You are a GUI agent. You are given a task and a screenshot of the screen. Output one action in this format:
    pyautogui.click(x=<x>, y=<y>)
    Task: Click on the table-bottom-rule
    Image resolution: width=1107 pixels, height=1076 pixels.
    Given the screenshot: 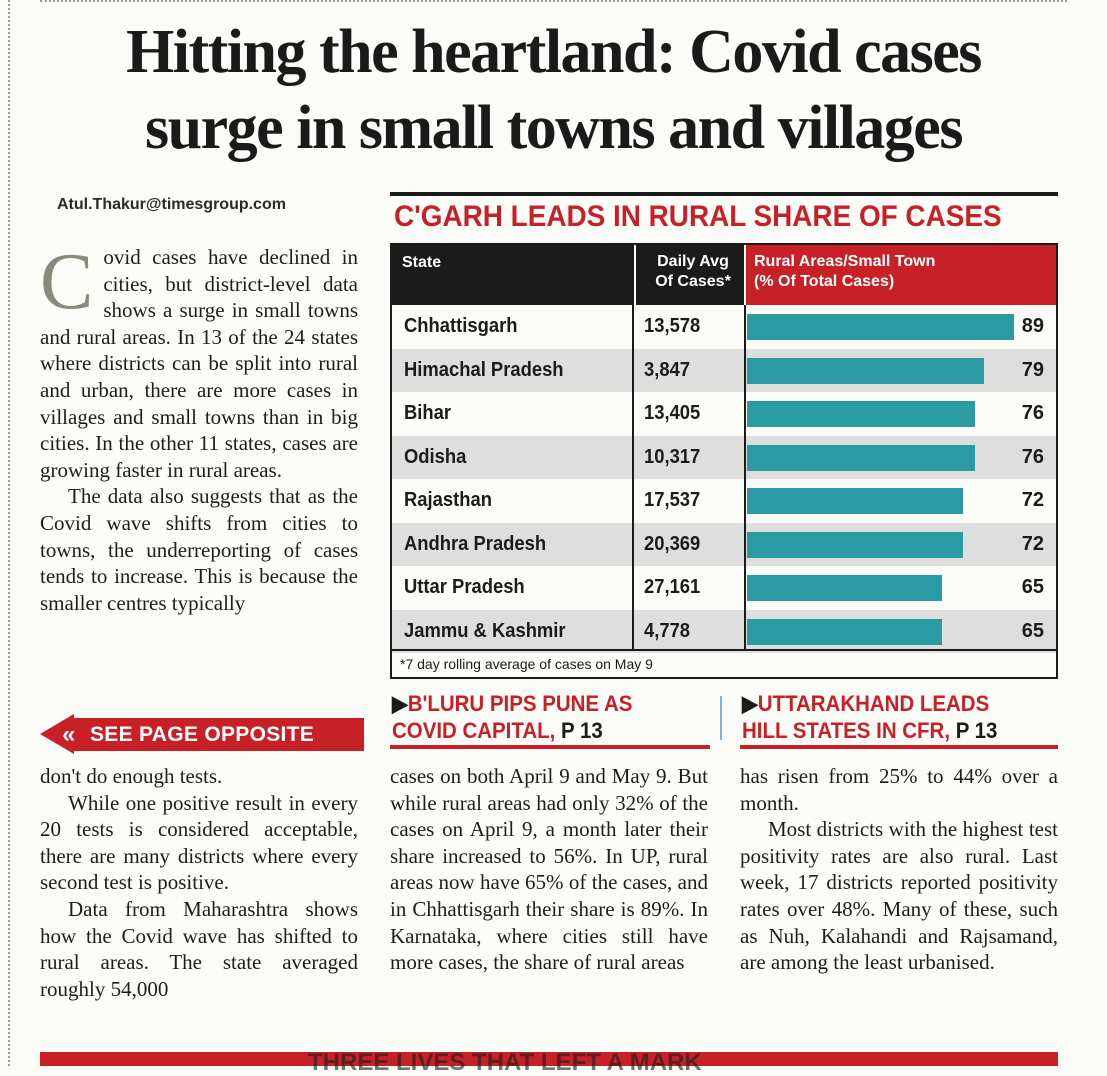 What is the action you would take?
    pyautogui.click(x=724, y=650)
    